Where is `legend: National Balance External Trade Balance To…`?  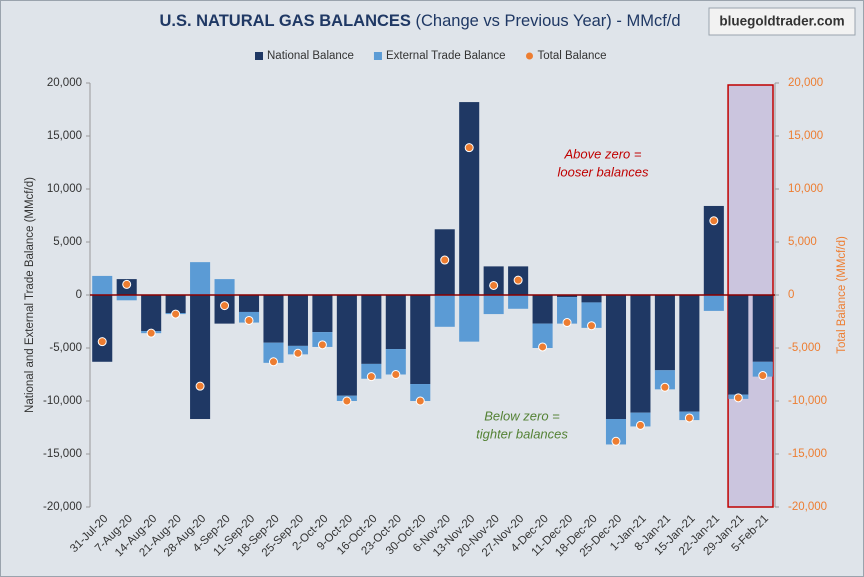 legend: National Balance External Trade Balance To… is located at coordinates (431, 56).